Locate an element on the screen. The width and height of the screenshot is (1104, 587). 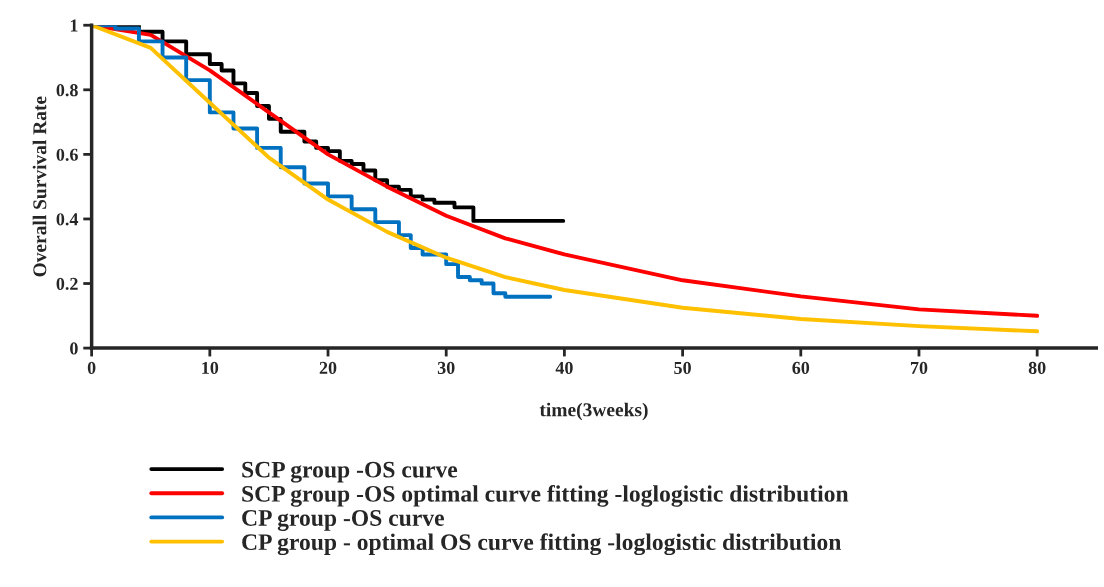
x-tick-label: 50 is located at coordinates (682, 367).